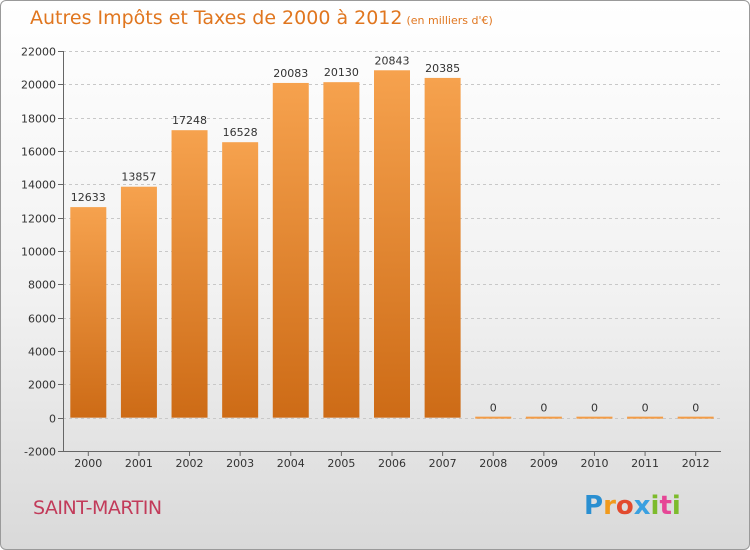 The image size is (750, 550). What do you see at coordinates (88, 463) in the screenshot?
I see `x-tick-label-2000: 2000` at bounding box center [88, 463].